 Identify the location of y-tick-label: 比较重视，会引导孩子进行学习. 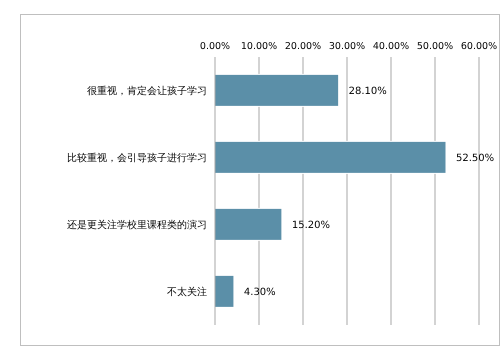
(137, 158).